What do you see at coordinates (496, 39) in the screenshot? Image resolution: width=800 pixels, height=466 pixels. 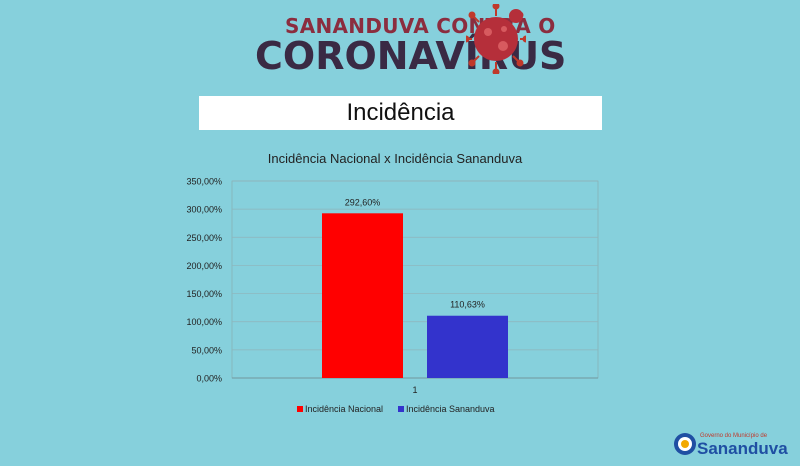 I see `virus-icon` at bounding box center [496, 39].